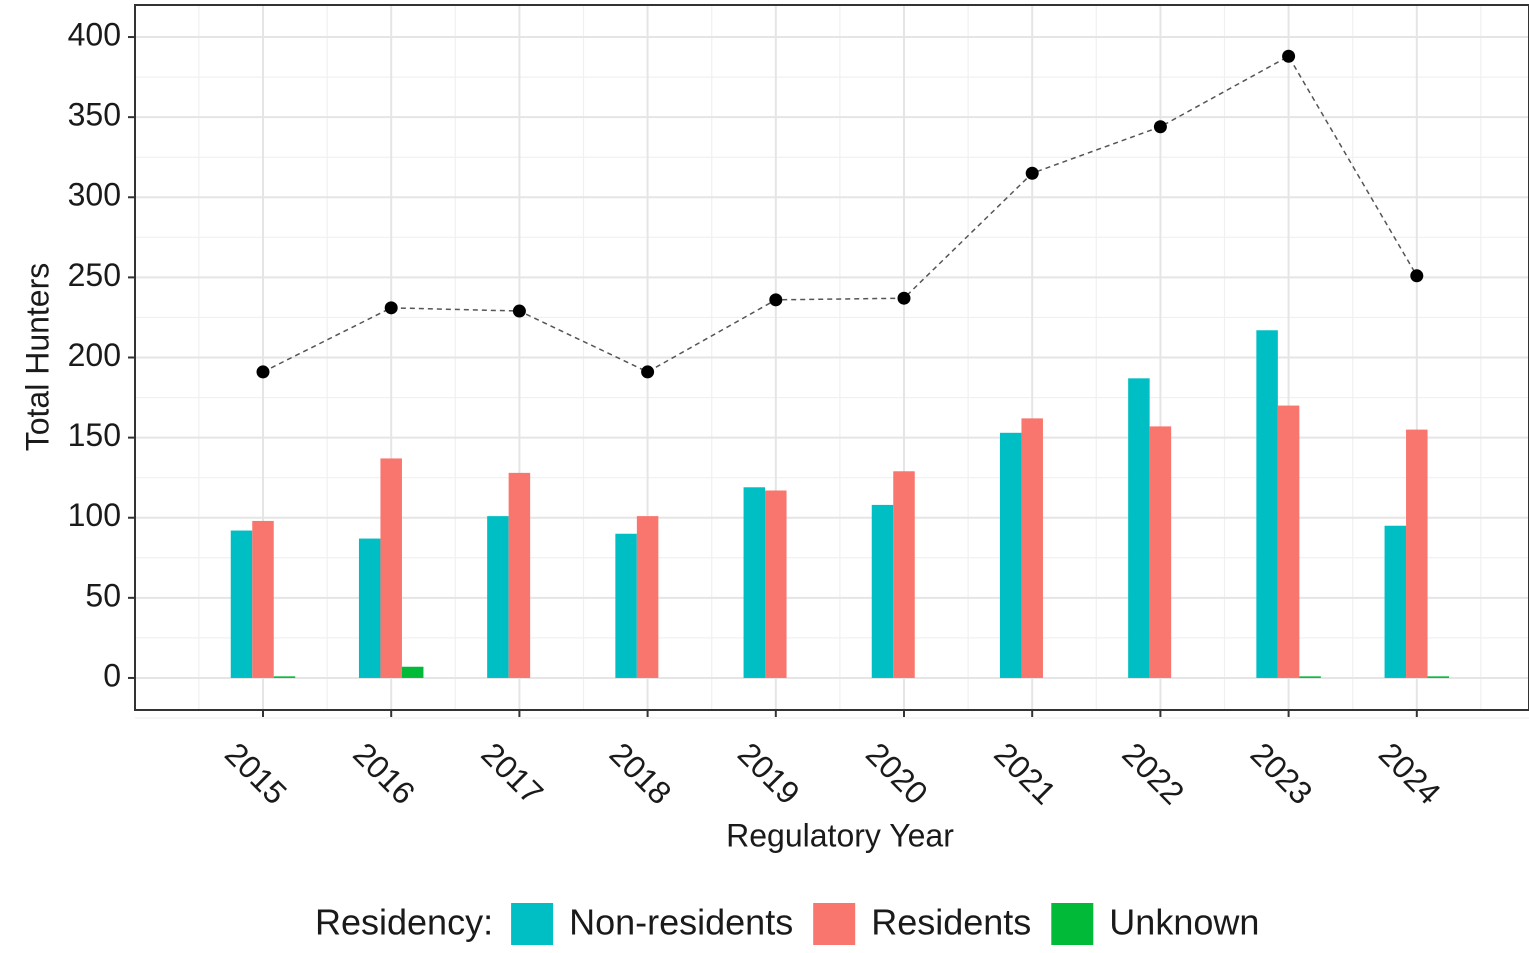 Image resolution: width=1529 pixels, height=953 pixels. Describe the element at coordinates (94, 195) in the screenshot. I see `y-tick-label: 300` at that location.